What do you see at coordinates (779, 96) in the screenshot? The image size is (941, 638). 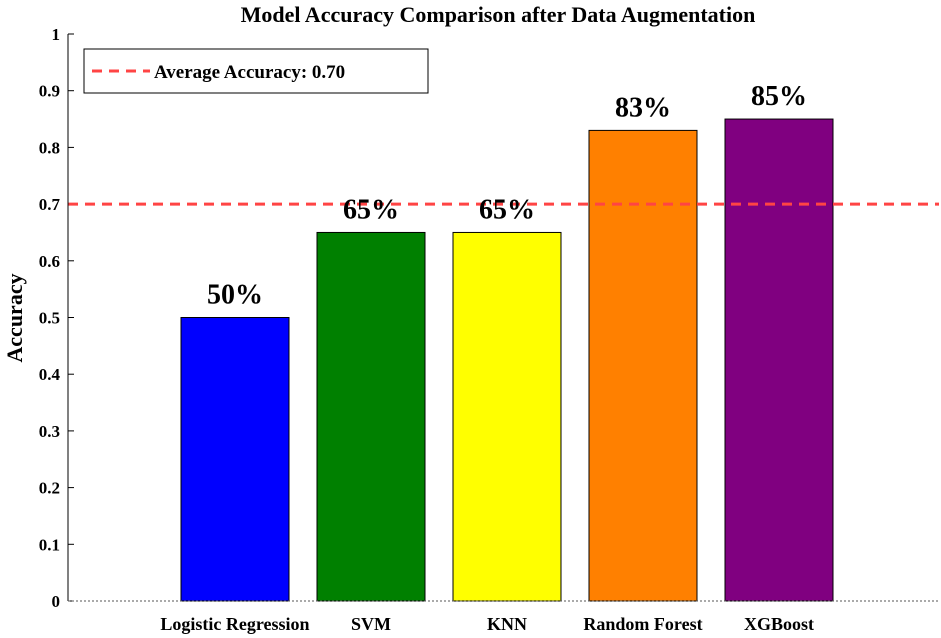 I see `data-label: 85%` at bounding box center [779, 96].